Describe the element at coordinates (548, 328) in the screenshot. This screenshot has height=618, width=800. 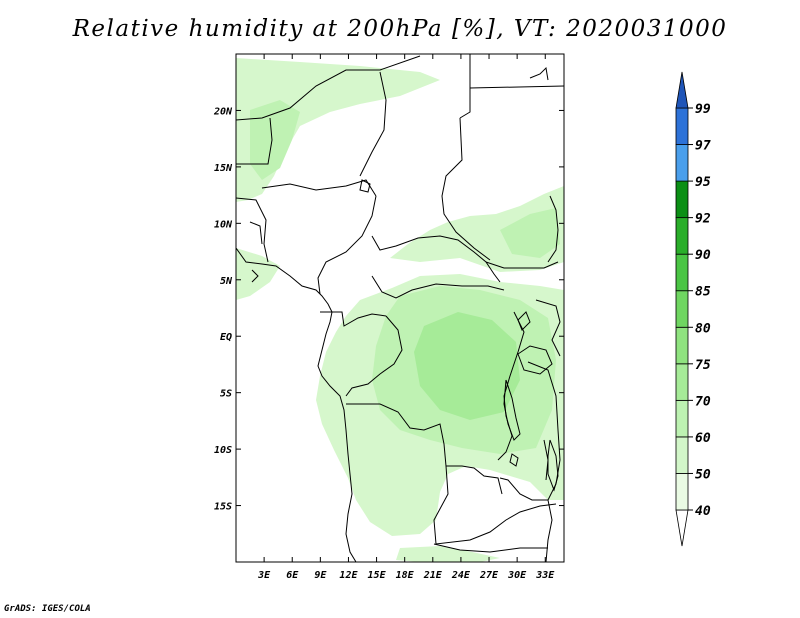
I see `border-uganda-kenya` at that location.